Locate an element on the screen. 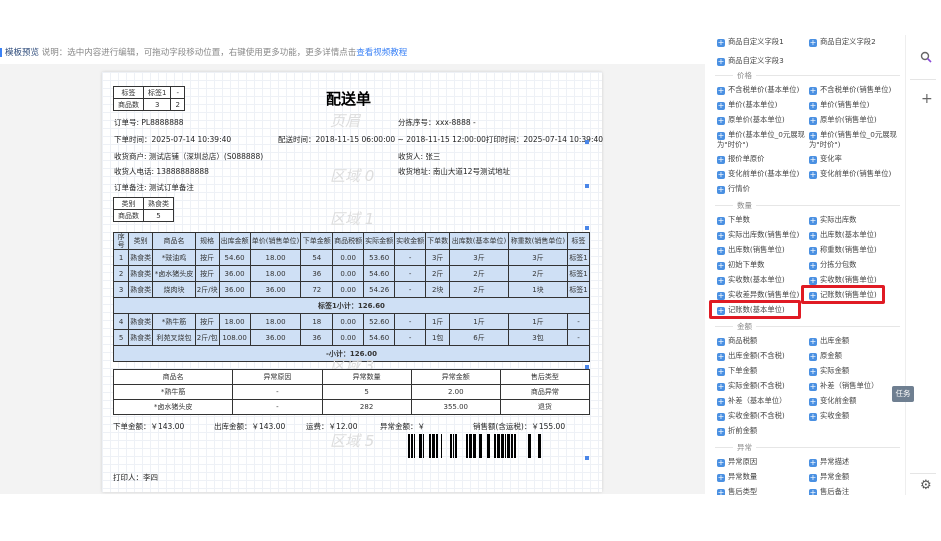  field-item: + 商品自定义字段2 is located at coordinates (855, 42).